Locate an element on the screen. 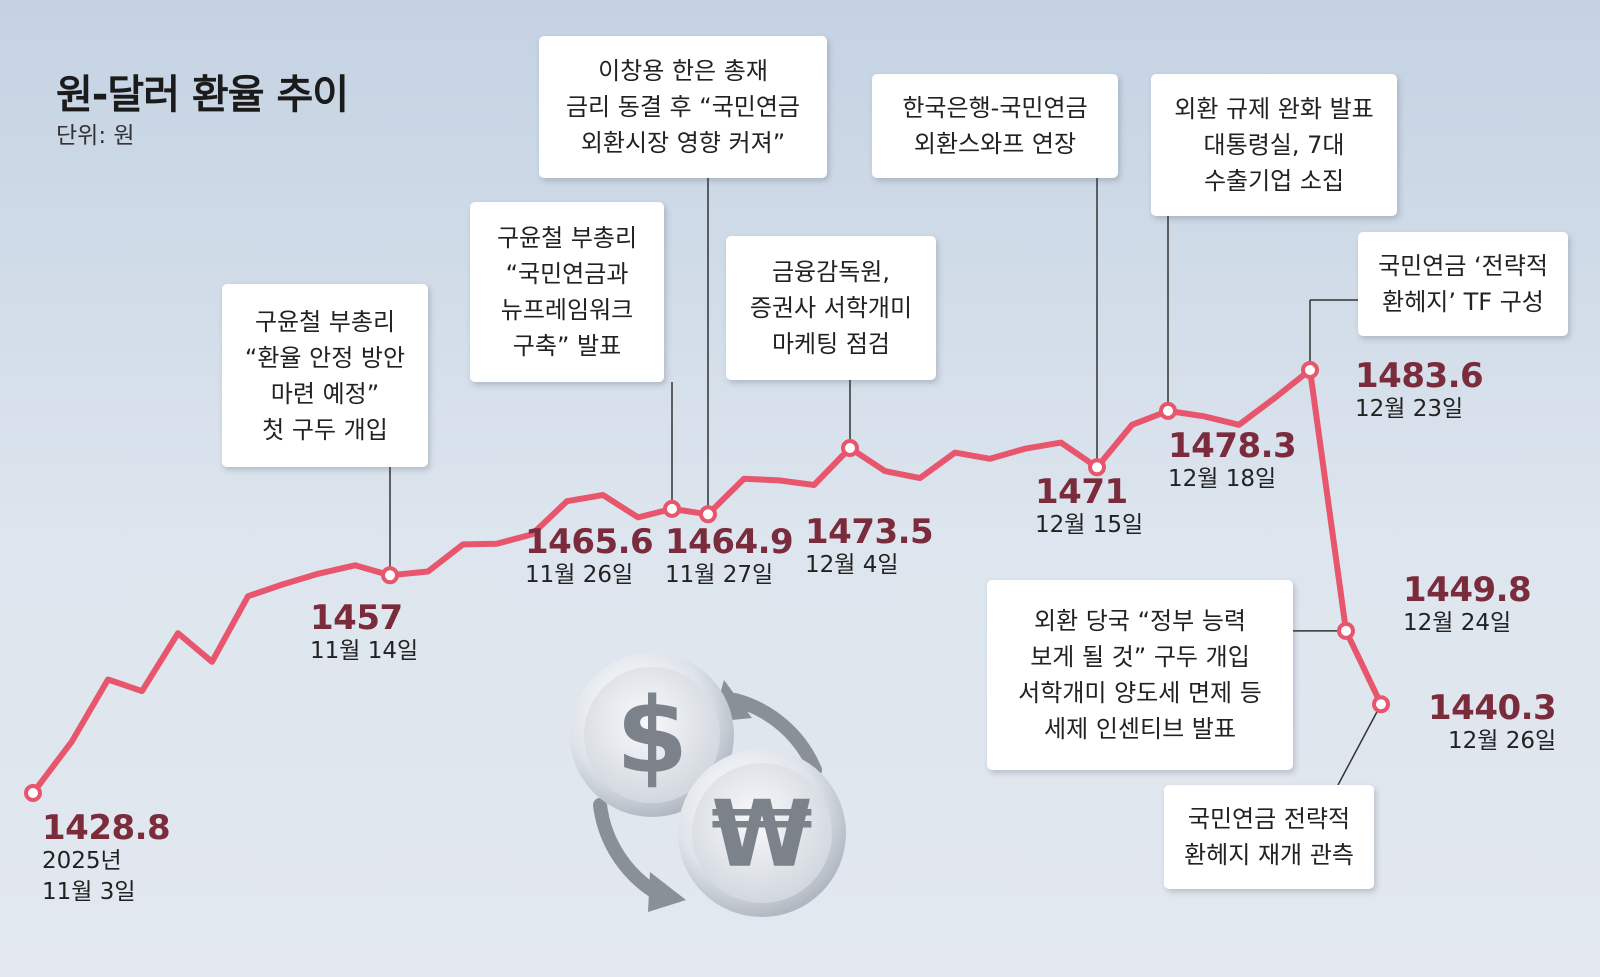 The height and width of the screenshot is (977, 1600). date-line: 11월 3일 is located at coordinates (89, 892).